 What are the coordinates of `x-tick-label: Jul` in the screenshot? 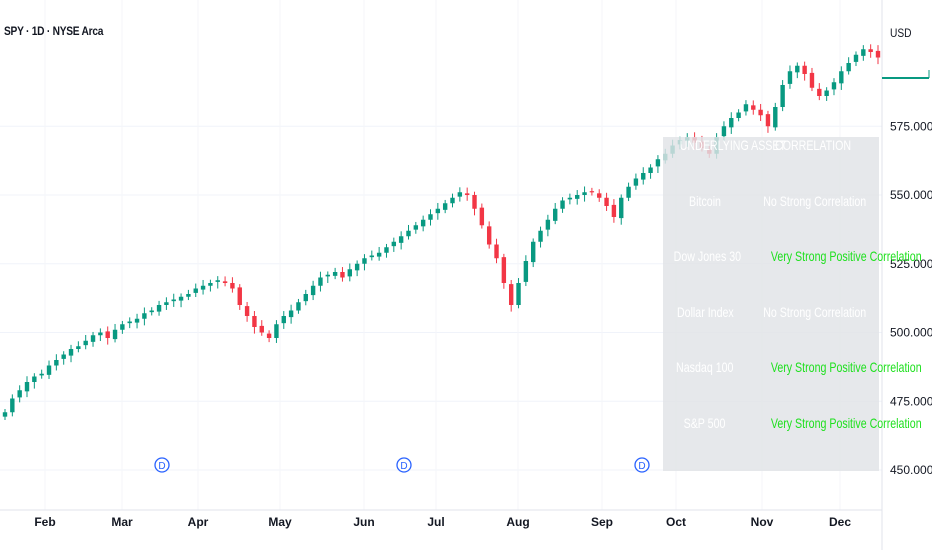 It's located at (435, 522).